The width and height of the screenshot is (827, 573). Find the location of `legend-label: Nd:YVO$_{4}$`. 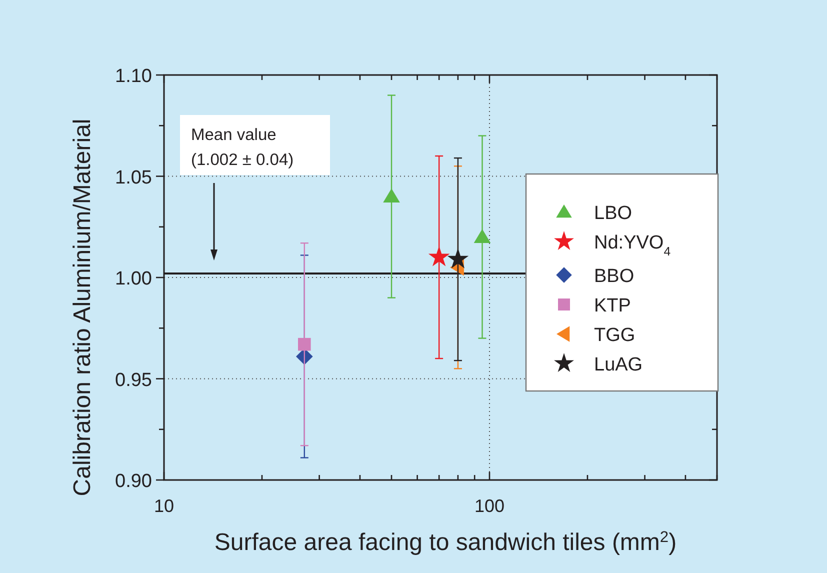

legend-label: Nd:YVO$_{4}$ is located at coordinates (632, 245).